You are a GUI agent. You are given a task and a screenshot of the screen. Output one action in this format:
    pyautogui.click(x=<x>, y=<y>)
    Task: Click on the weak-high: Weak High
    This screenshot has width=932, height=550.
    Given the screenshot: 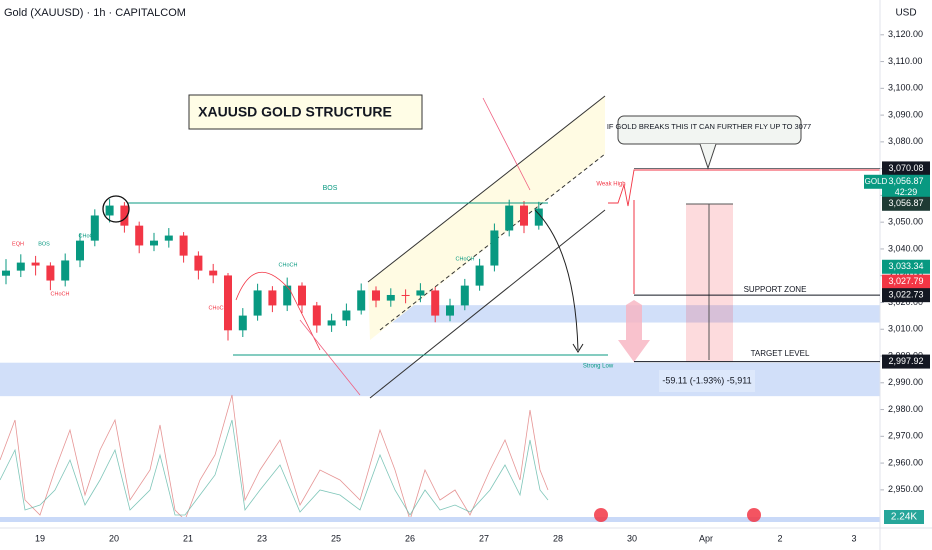 What is the action you would take?
    pyautogui.click(x=610, y=185)
    